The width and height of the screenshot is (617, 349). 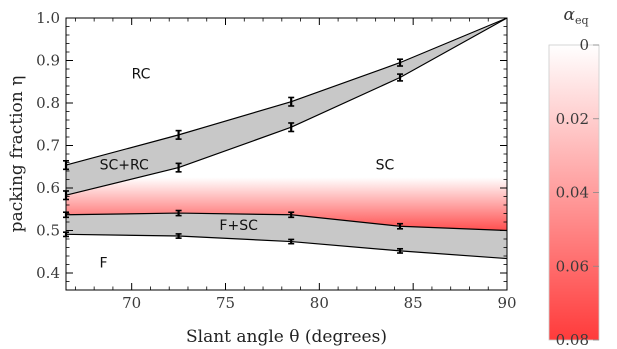 I want to click on y-tick-label: 0.8, so click(x=48, y=103).